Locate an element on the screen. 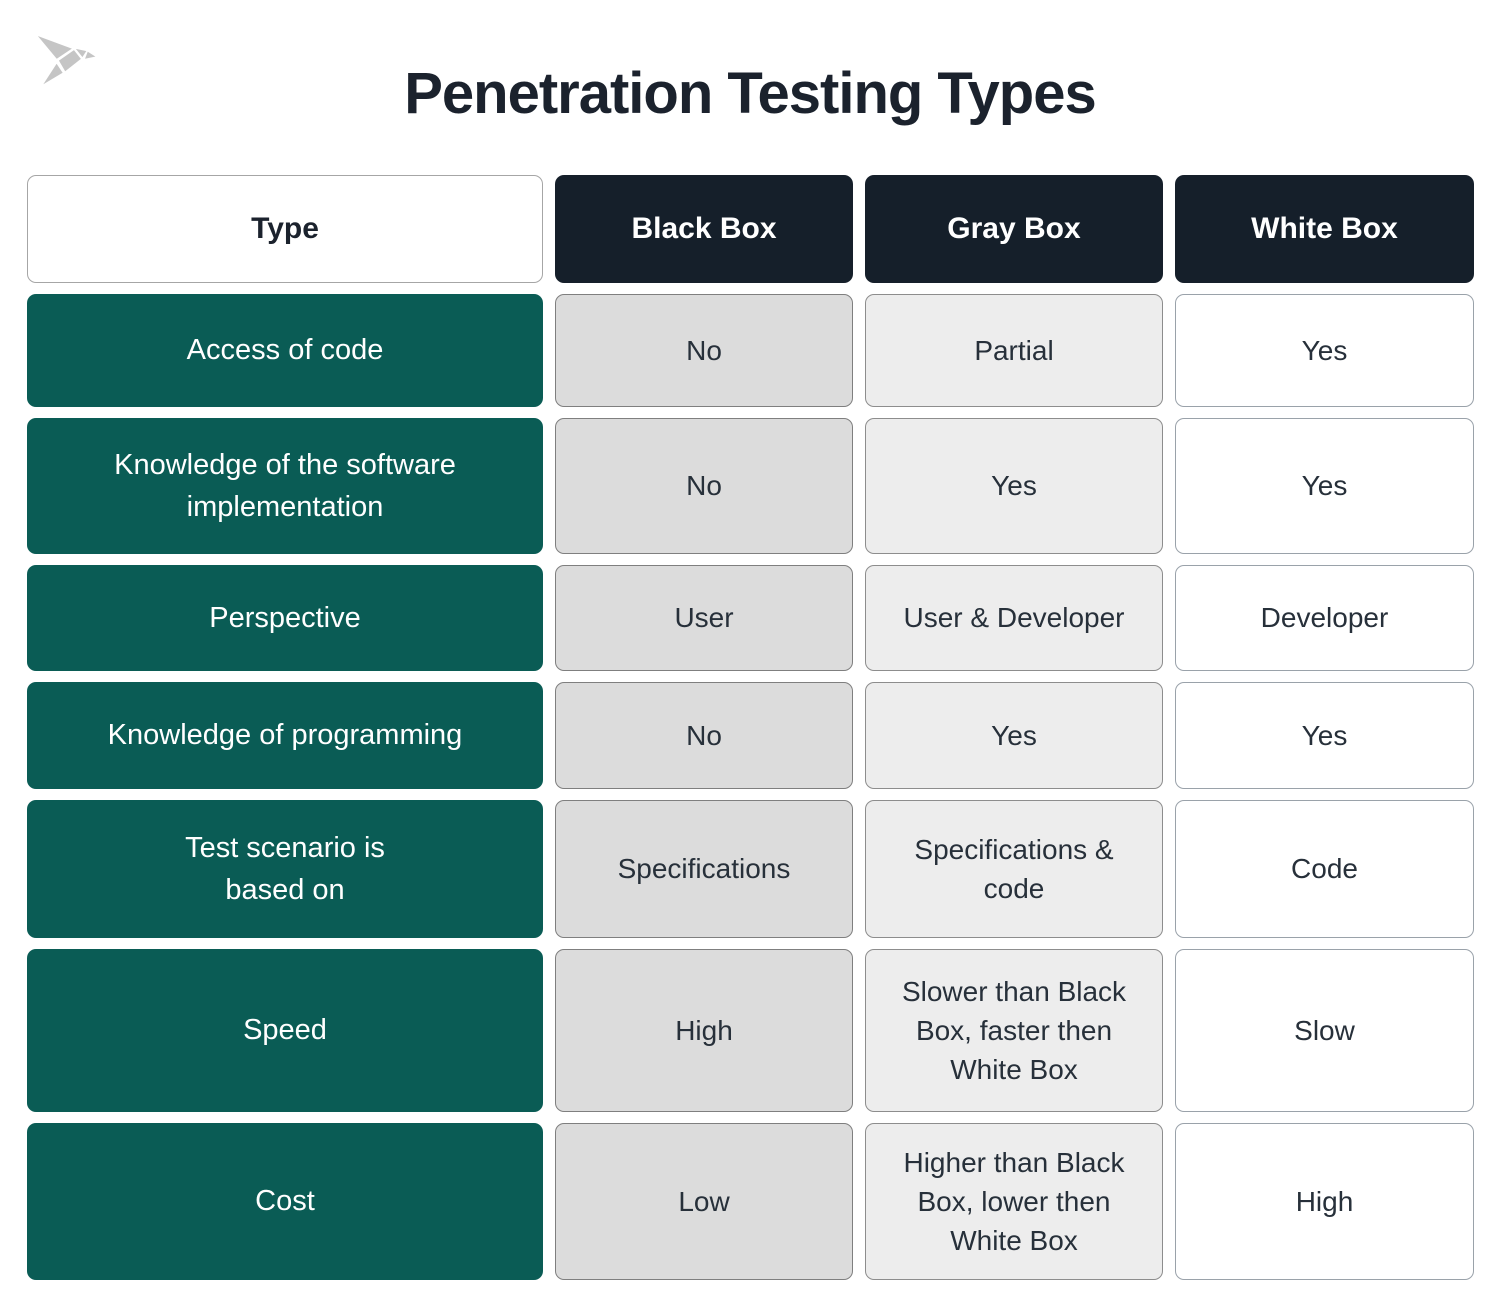 This screenshot has width=1500, height=1315. header-cell-type: Type is located at coordinates (285, 229).